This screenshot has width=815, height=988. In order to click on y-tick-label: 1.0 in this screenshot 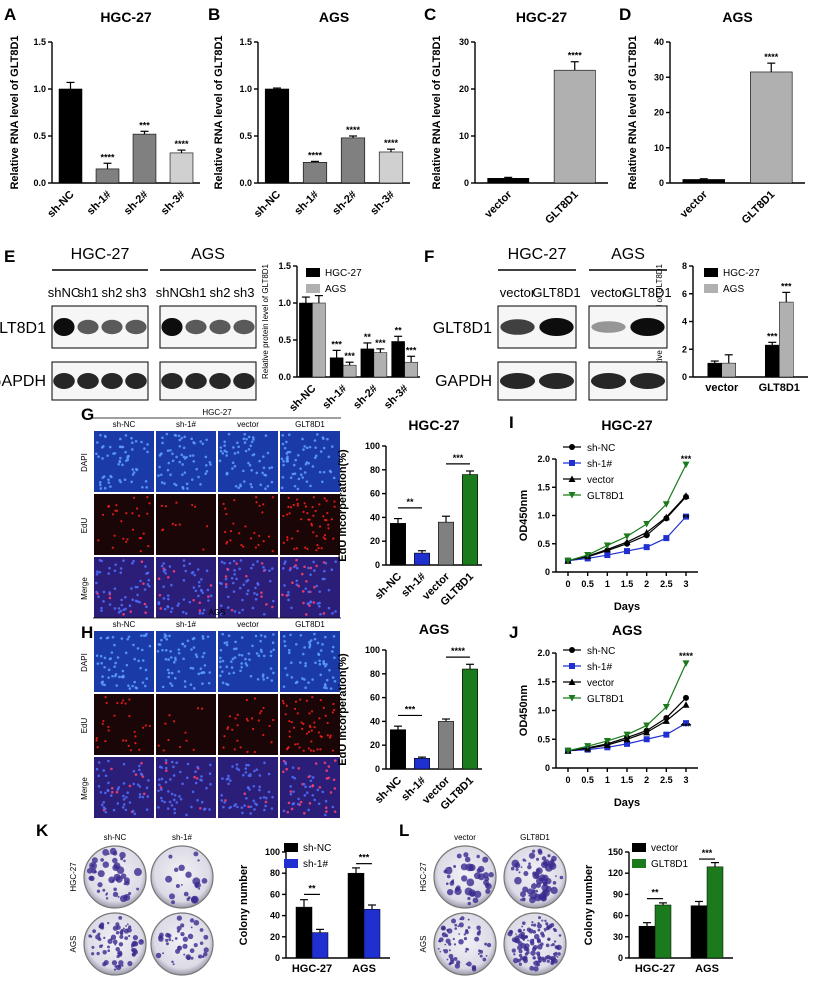, I will do `click(245, 89)`.